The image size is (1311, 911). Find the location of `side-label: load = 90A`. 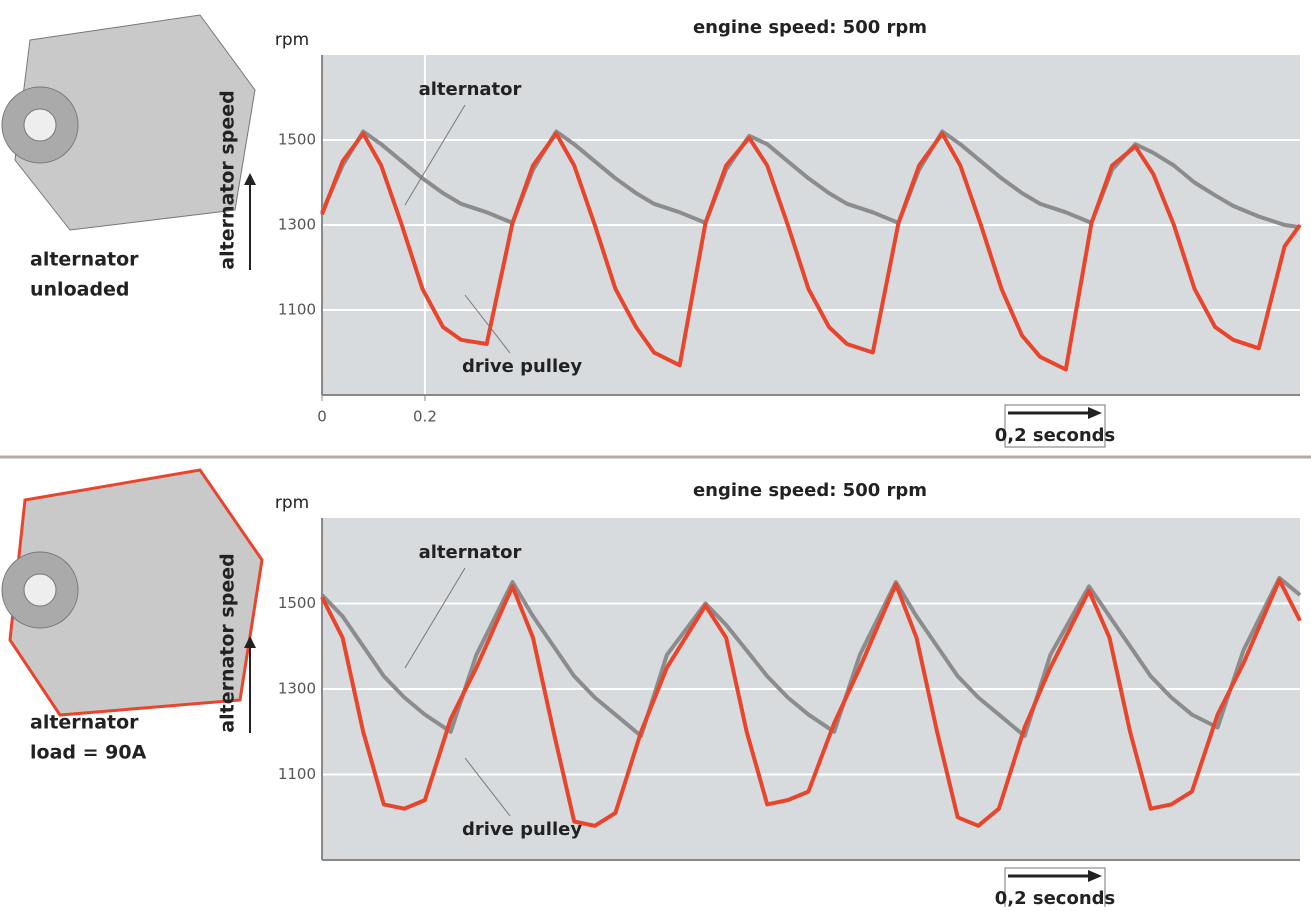

side-label: load = 90A is located at coordinates (88, 753).